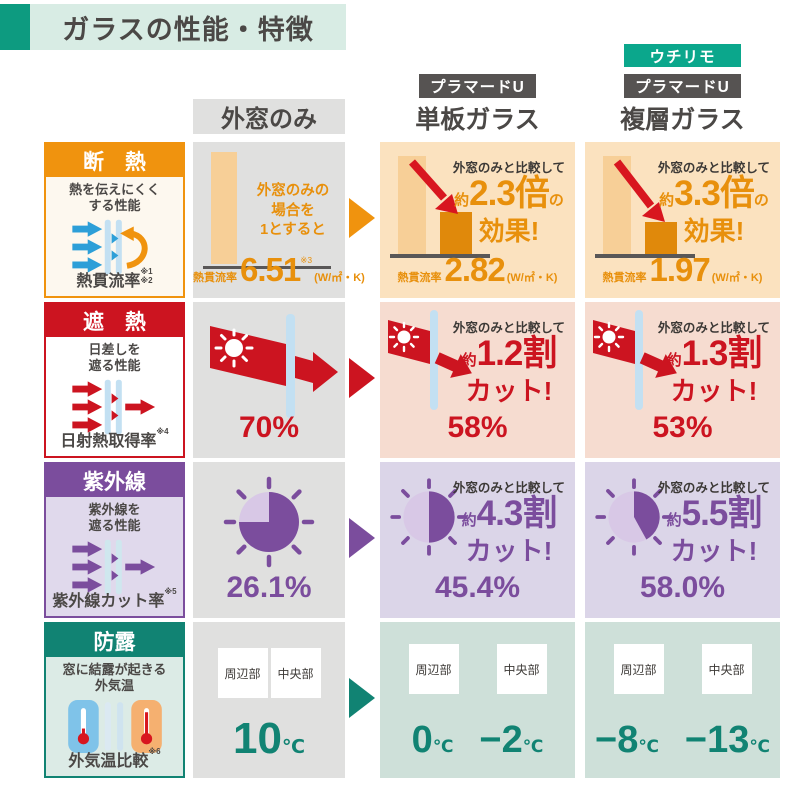 The height and width of the screenshot is (800, 800). Describe the element at coordinates (714, 523) in the screenshot. I see `comparison-callout: 外窓のみと比較して 約5.5割 カット!` at that location.